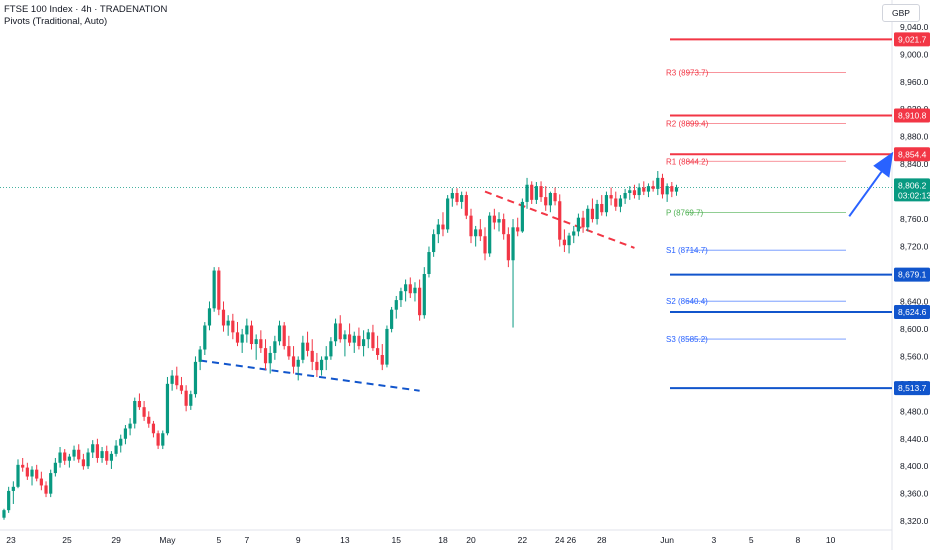 Image resolution: width=932 pixels, height=550 pixels. I want to click on price-tick-label: 9,000.0, so click(914, 54).